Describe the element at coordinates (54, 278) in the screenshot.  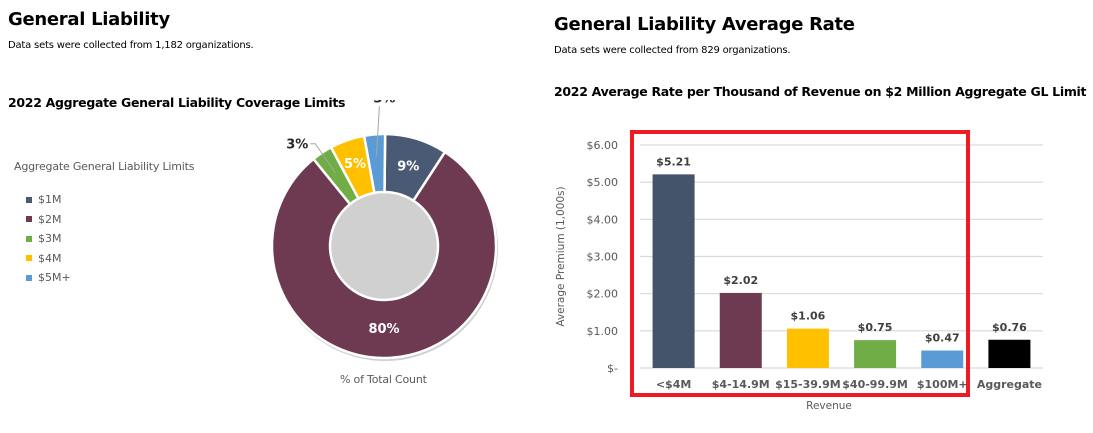
I see `legend-label: $5M+` at that location.